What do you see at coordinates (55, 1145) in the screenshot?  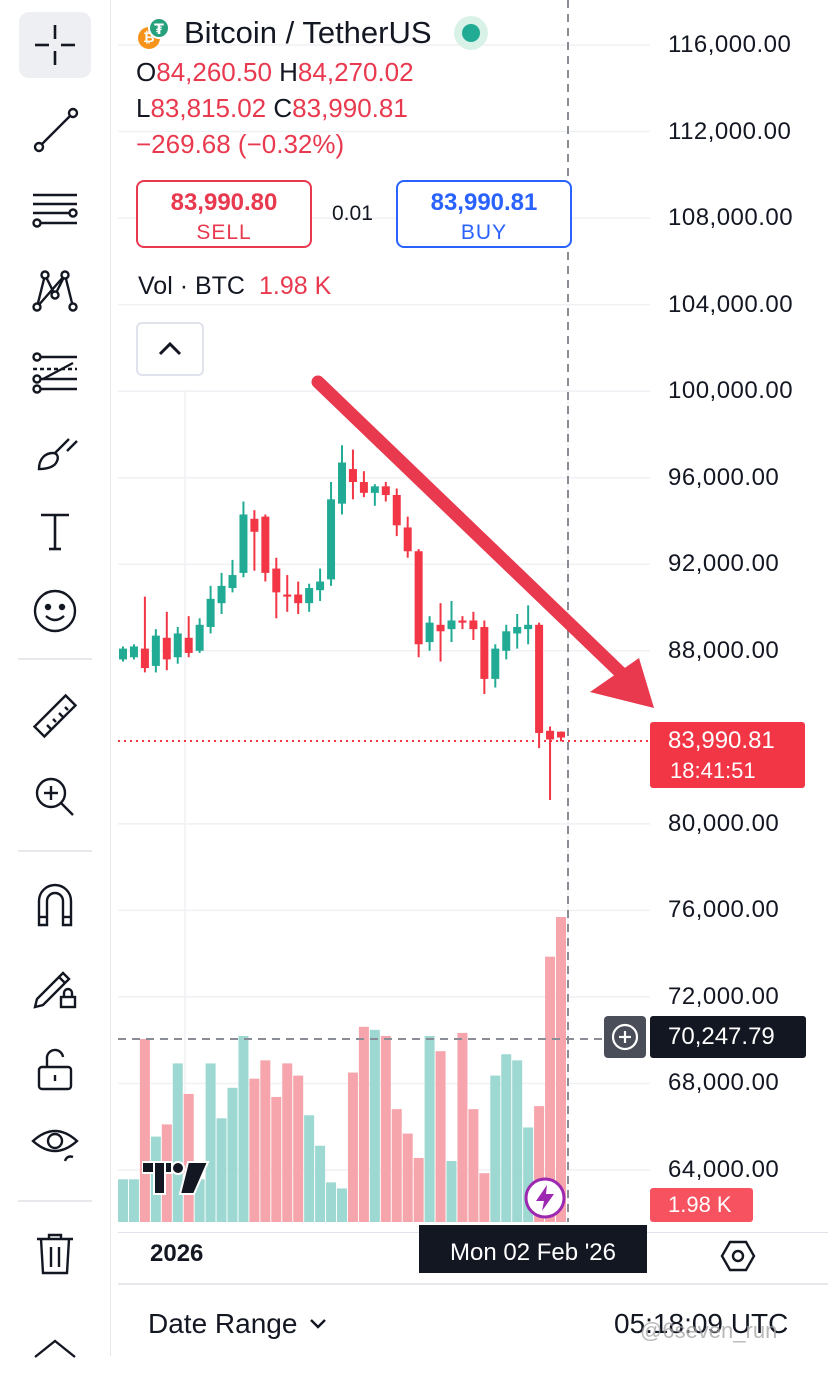 I see `eye-icon` at bounding box center [55, 1145].